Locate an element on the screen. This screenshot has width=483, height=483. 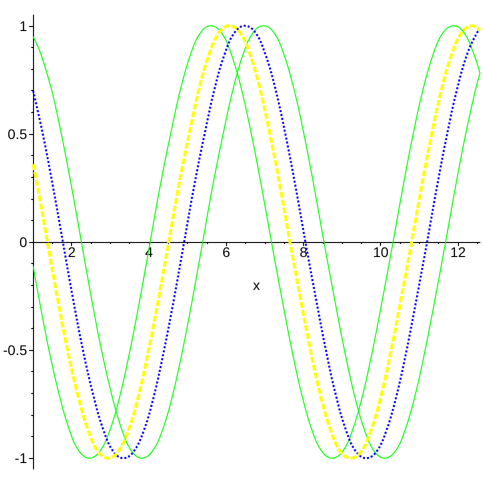
x-axis-title: x is located at coordinates (256, 285).